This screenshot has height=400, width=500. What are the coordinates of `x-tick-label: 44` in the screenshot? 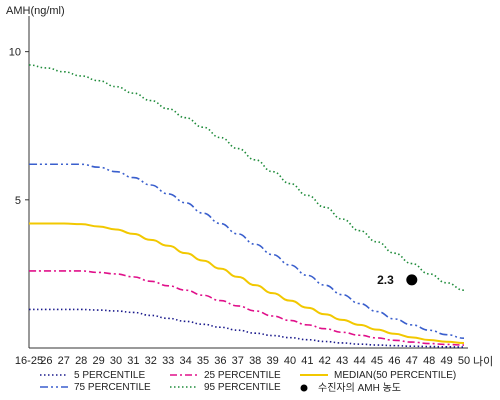 It's located at (359, 361).